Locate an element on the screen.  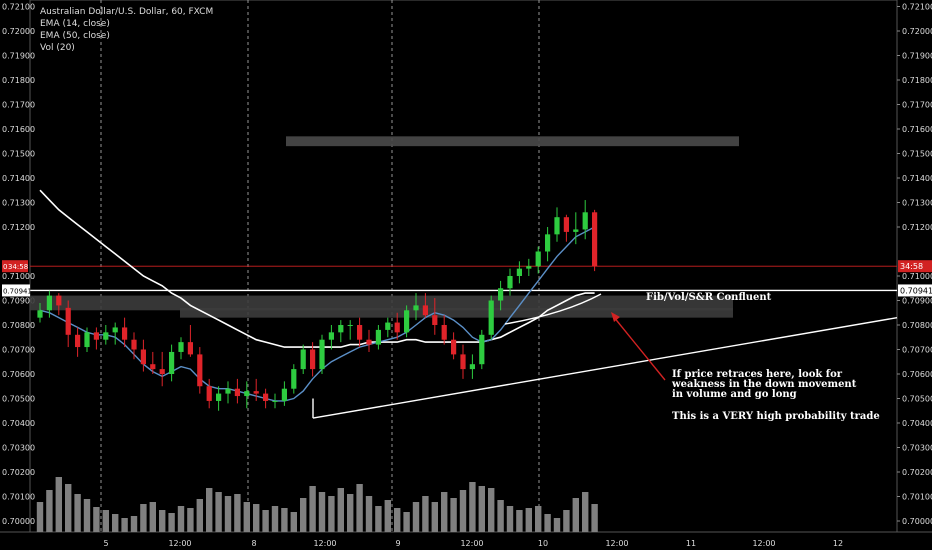
confluence-zone-label: Fib/Vol/S&R Confluent is located at coordinates (709, 297).